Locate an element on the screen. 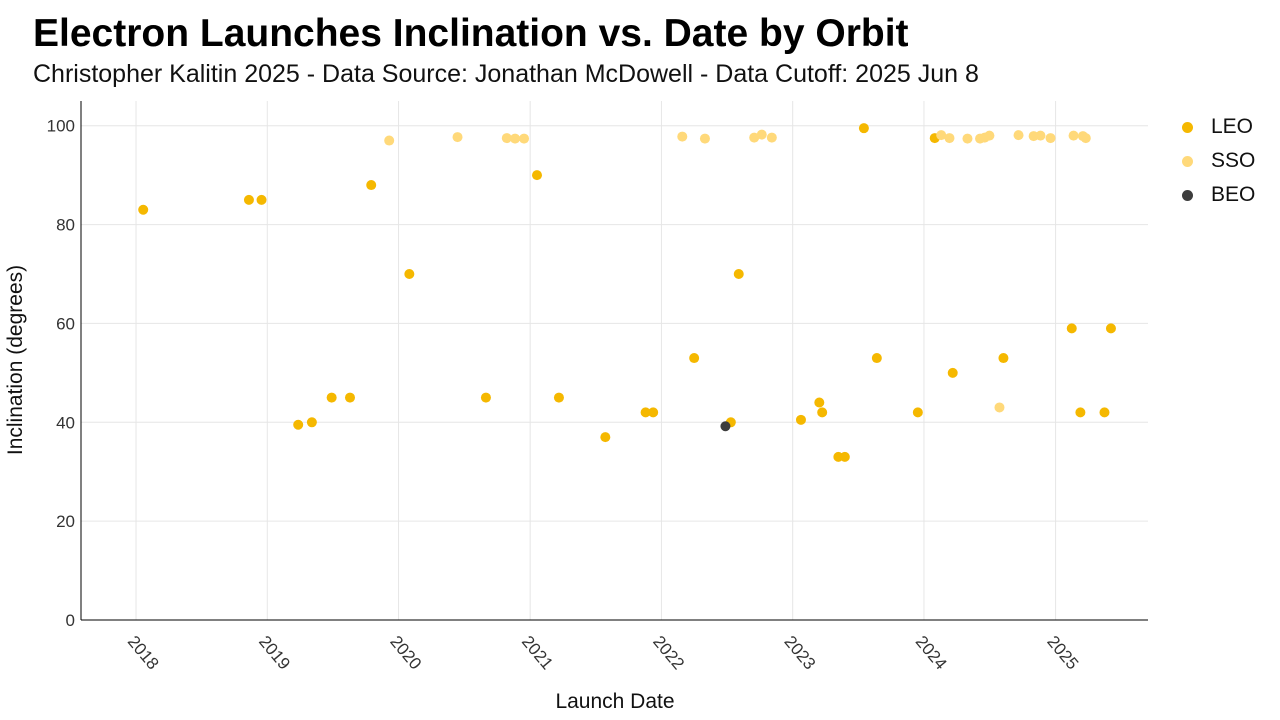 This screenshot has height=720, width=1280. x-tick-label: 2024 is located at coordinates (931, 652).